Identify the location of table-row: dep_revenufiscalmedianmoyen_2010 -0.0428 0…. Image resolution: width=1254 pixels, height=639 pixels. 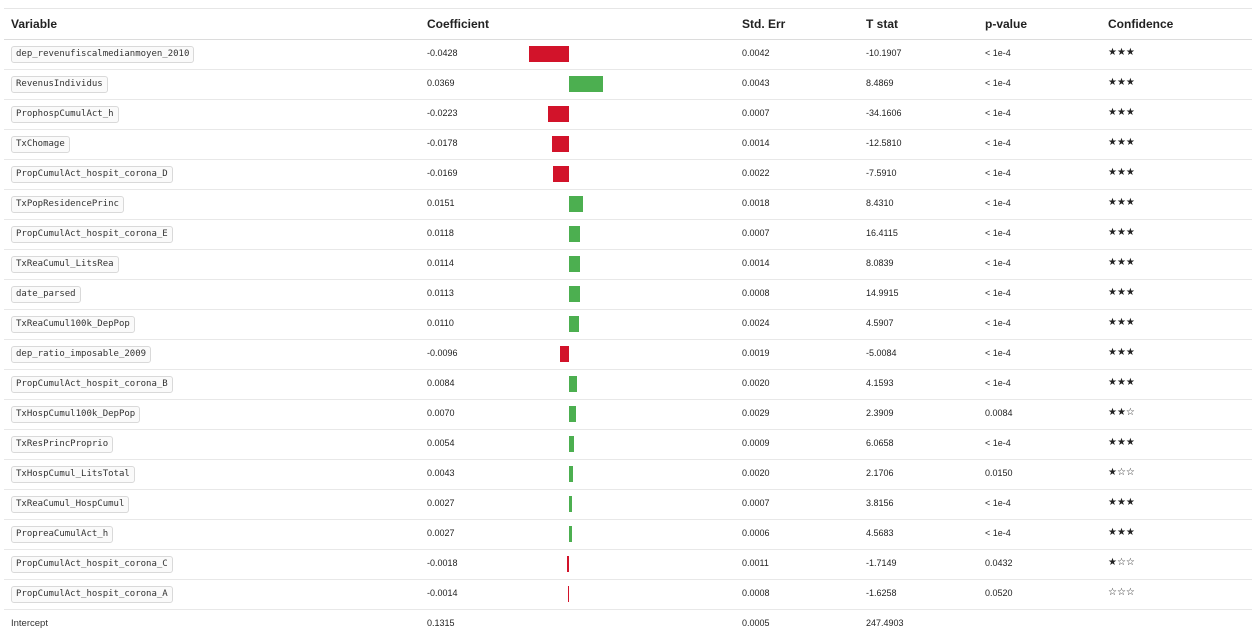
(628, 55).